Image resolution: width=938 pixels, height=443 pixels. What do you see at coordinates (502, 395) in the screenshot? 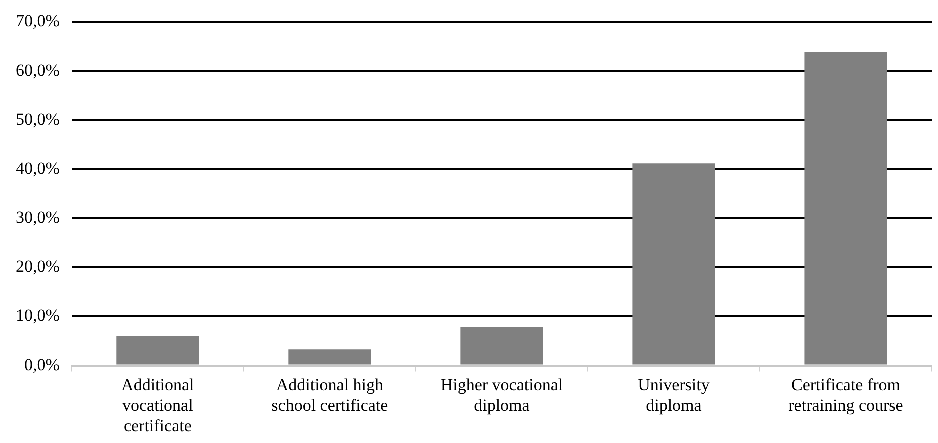
I see `x-tick-label: Higher vocational diploma` at bounding box center [502, 395].